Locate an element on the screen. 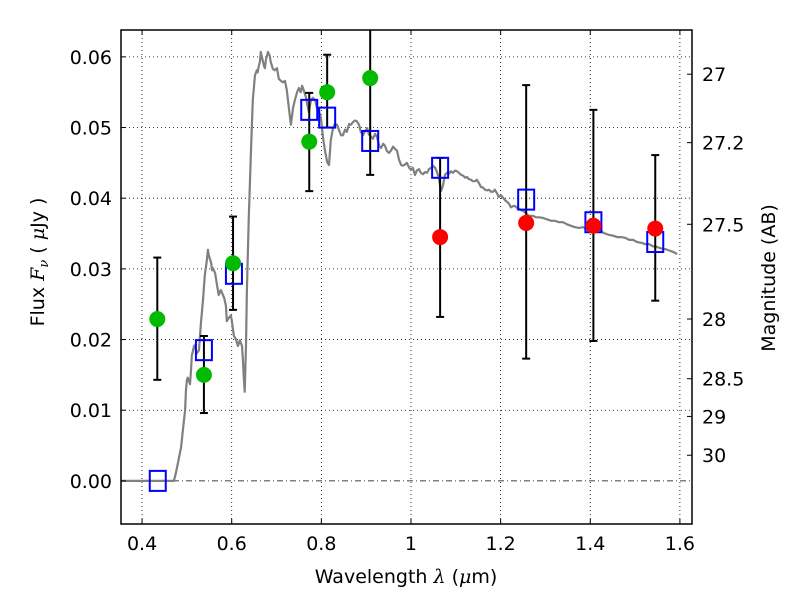 Image resolution: width=800 pixels, height=600 pixels. y2-axis-label: Magnitude (AB) is located at coordinates (769, 278).